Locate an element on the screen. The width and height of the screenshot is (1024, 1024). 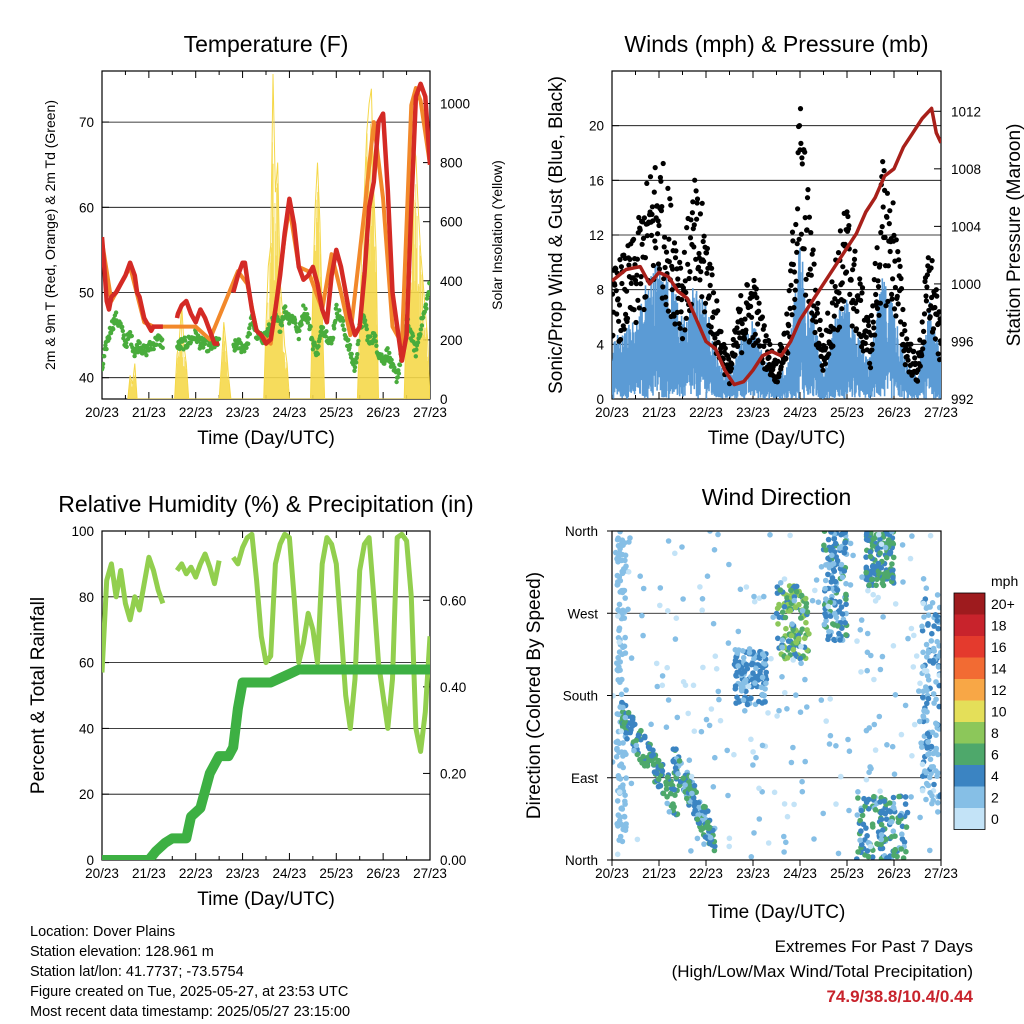
y2-tick-label: 0.40 is located at coordinates (453, 687).